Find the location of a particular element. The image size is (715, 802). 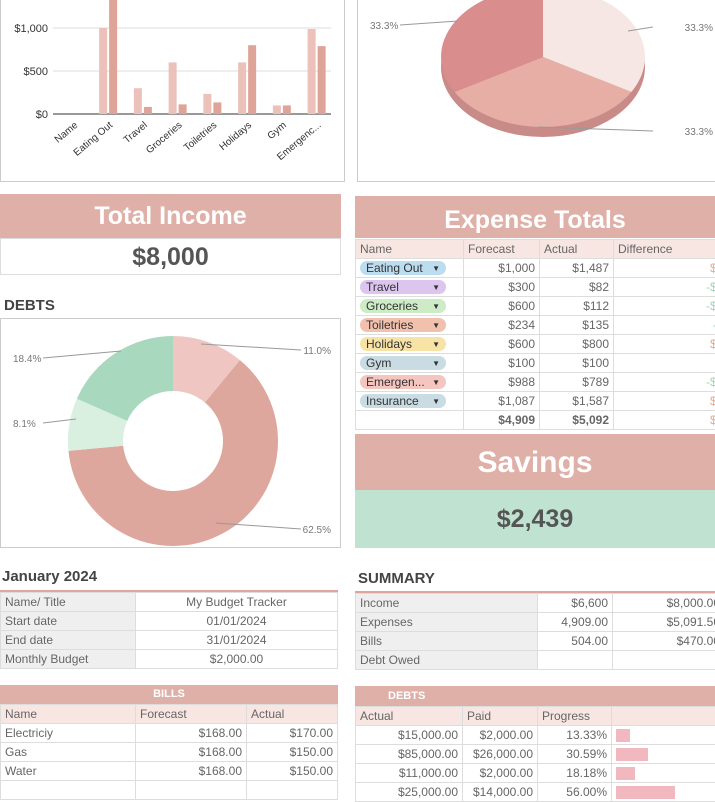

total-income-header: Total Income is located at coordinates (170, 216).